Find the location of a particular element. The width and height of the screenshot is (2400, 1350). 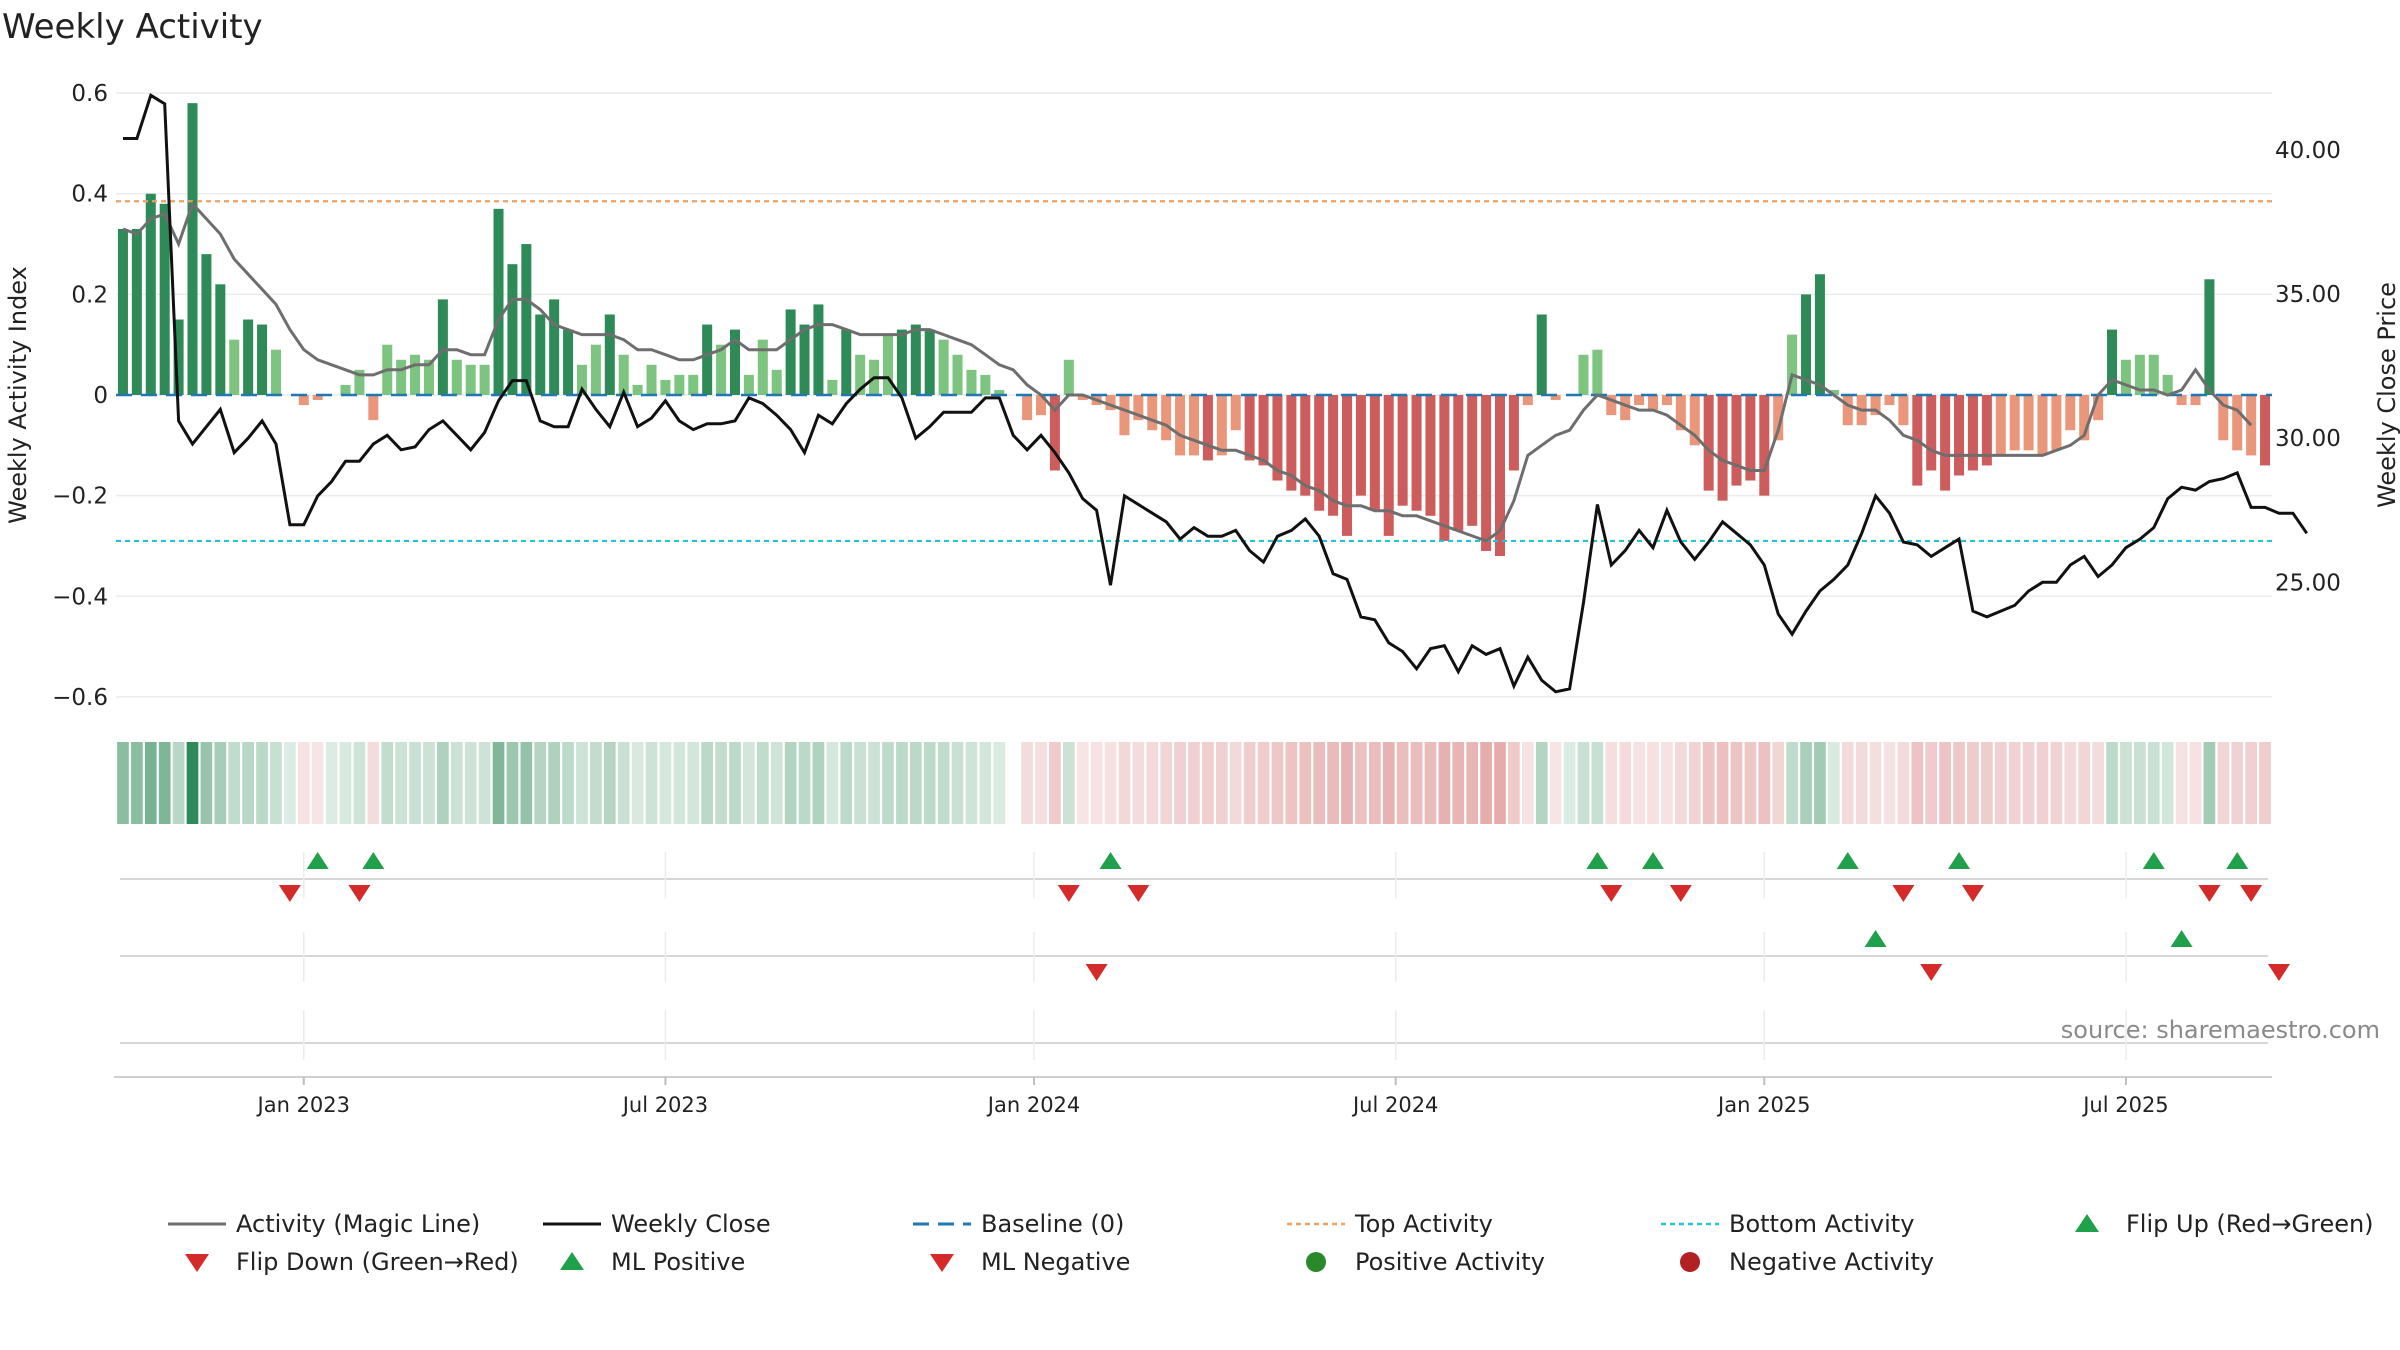

y2-axis-label: Weekly Close Price is located at coordinates (2386, 395).